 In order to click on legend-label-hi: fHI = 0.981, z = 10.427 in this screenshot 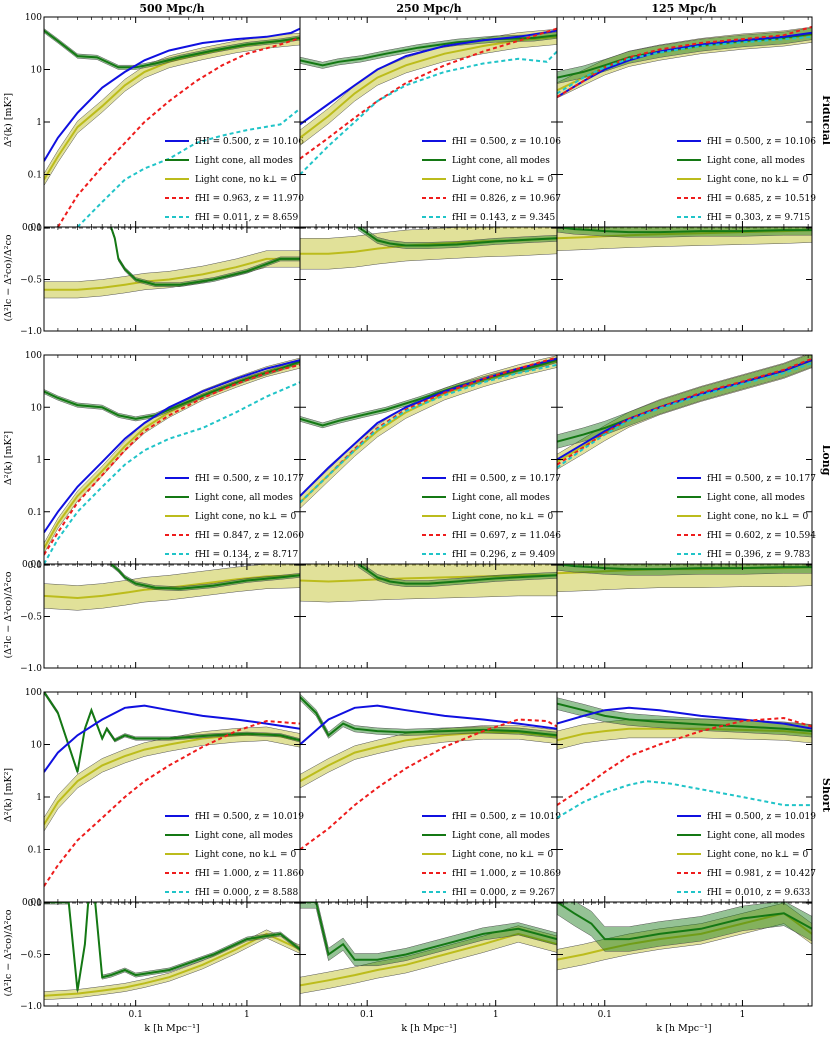, I will do `click(761, 874)`.